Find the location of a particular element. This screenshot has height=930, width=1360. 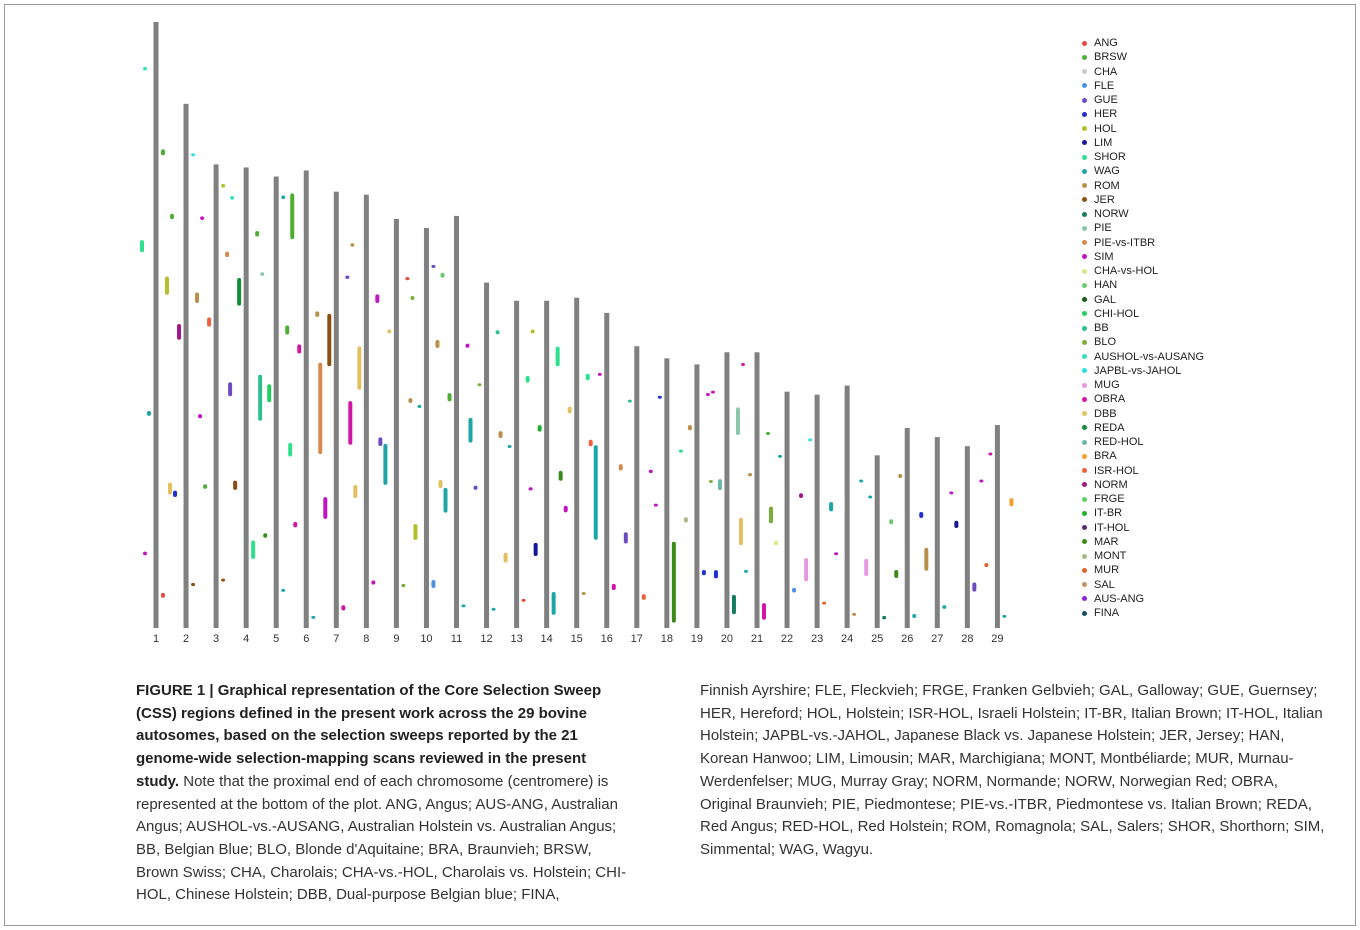

chromosome-24: 24 is located at coordinates (849, 515).